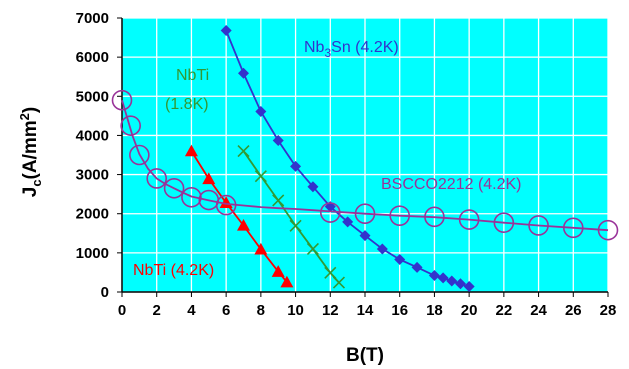  Describe the element at coordinates (30, 152) in the screenshot. I see `y-axis-title: Jc(A/mm2)` at that location.